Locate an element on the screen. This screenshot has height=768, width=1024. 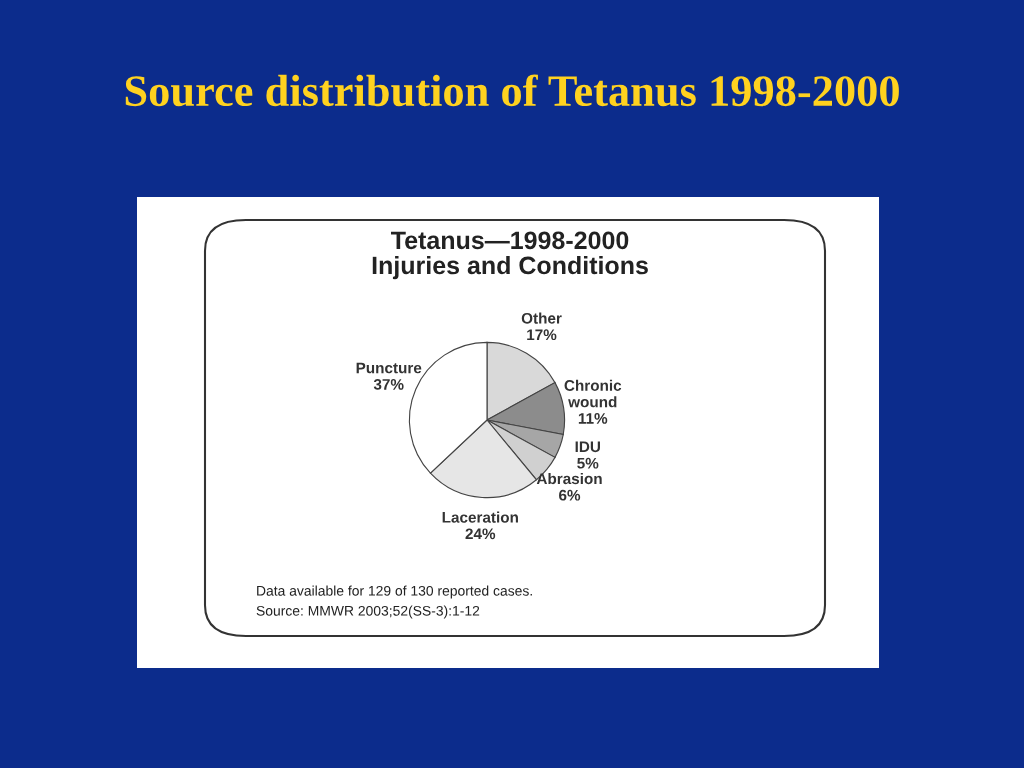
slice-label: Other is located at coordinates (541, 318).